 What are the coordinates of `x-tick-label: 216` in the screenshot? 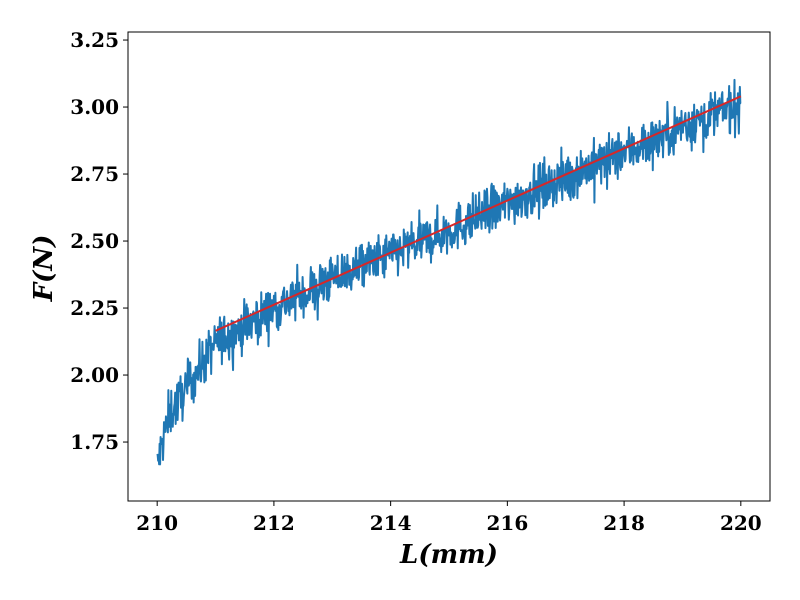 It's located at (507, 523).